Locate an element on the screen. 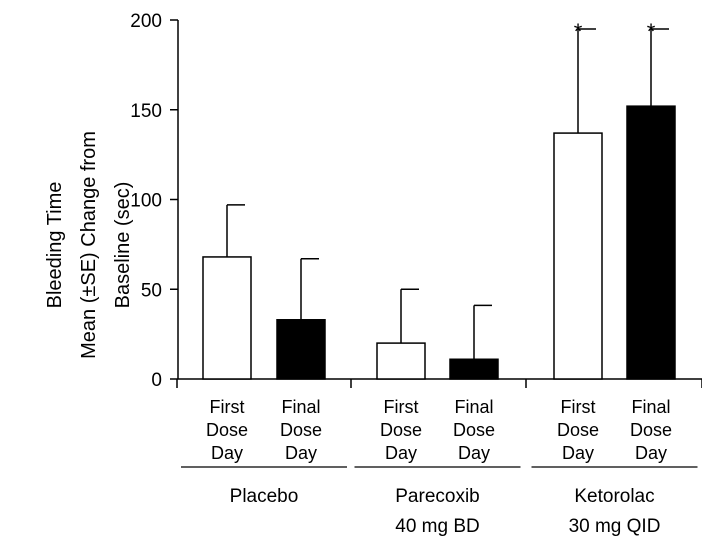  y-axis-label-line: Mean (±SE) Change from is located at coordinates (89, 245).